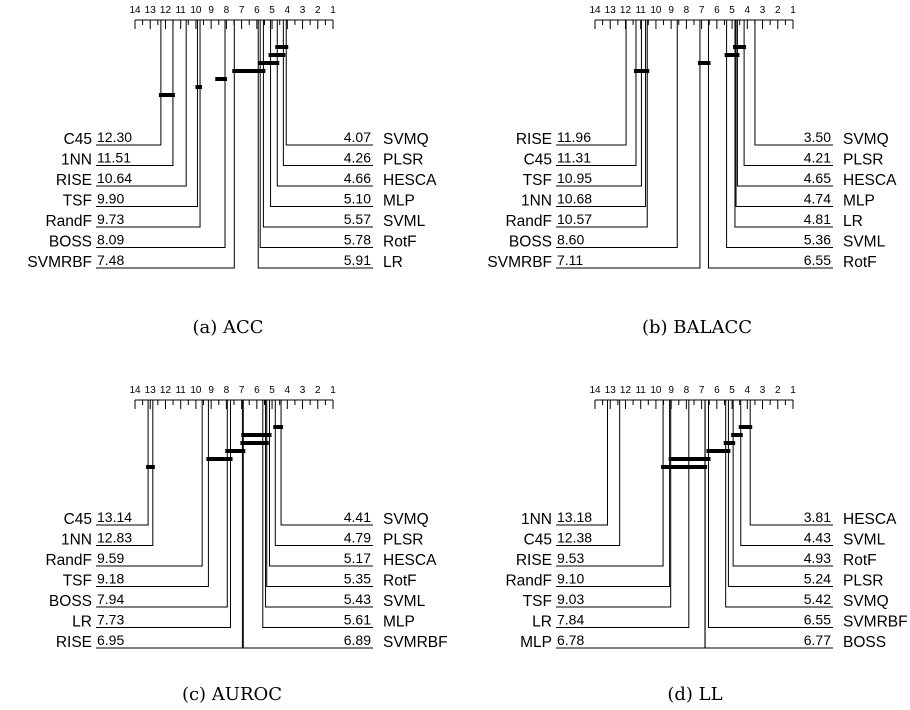 This screenshot has height=710, width=910. Describe the element at coordinates (76, 540) in the screenshot. I see `method-name: 1NN` at that location.